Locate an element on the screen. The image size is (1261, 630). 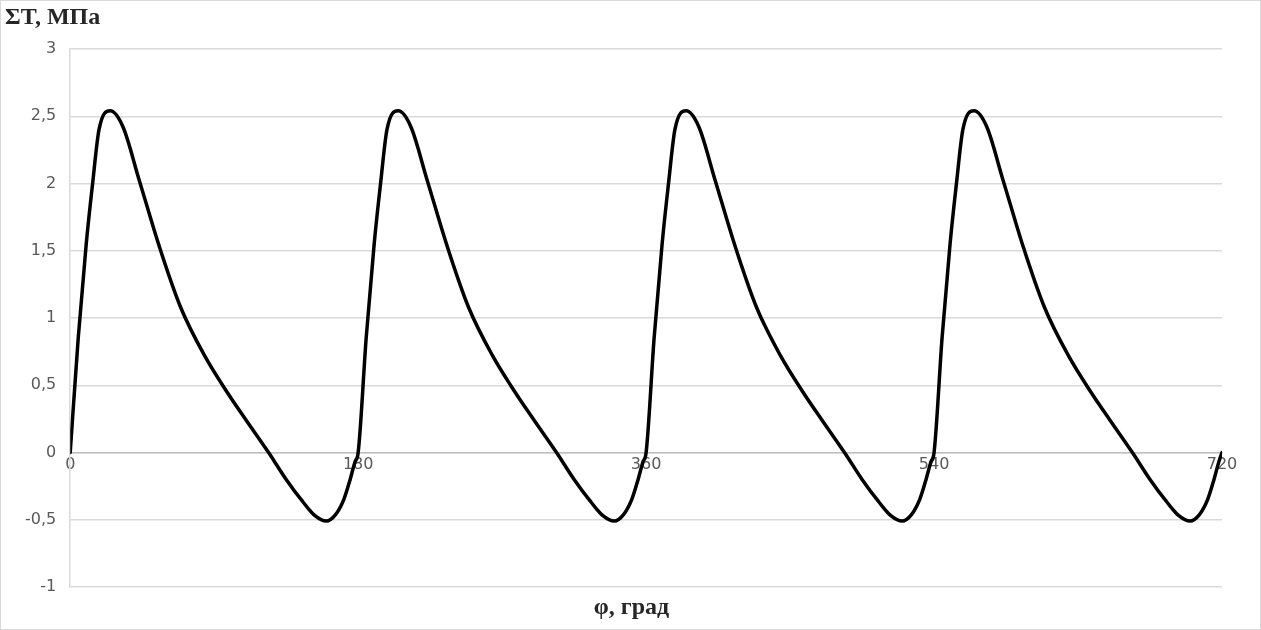
y-tick-label: 0 is located at coordinates (51, 451).